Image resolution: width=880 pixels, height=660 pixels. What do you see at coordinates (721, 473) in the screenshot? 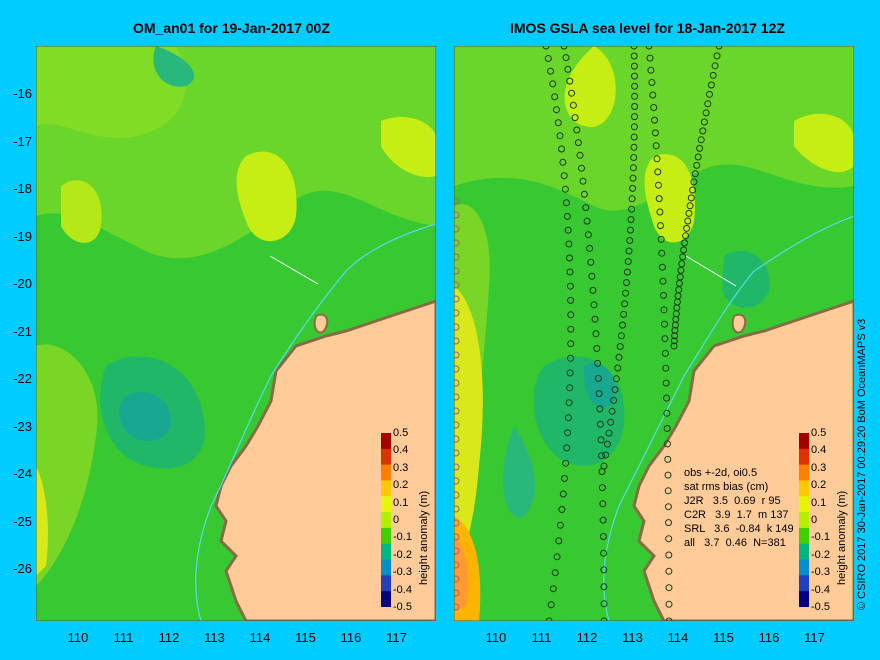
I see `stats-header-1: obs +-2d, oi0.5` at bounding box center [721, 473].